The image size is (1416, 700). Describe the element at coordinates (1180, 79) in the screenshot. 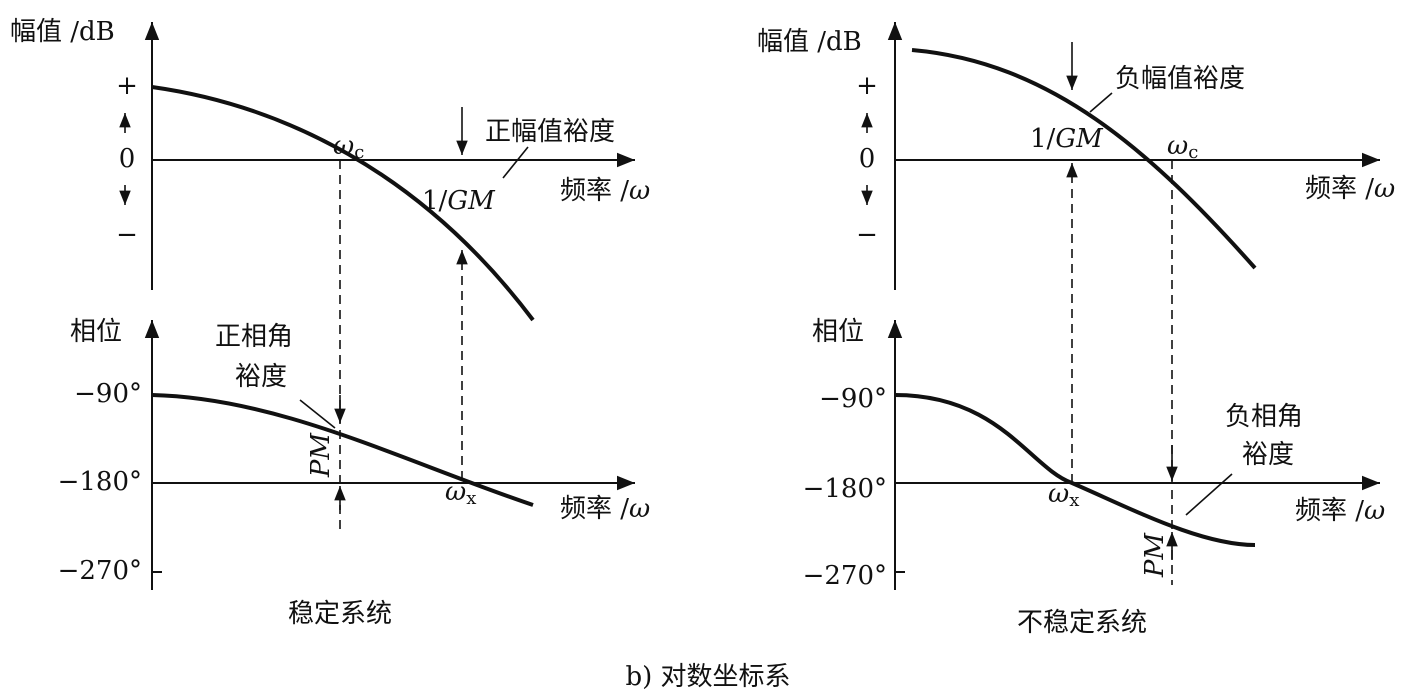

I see `margin-label: 负幅值裕度` at that location.